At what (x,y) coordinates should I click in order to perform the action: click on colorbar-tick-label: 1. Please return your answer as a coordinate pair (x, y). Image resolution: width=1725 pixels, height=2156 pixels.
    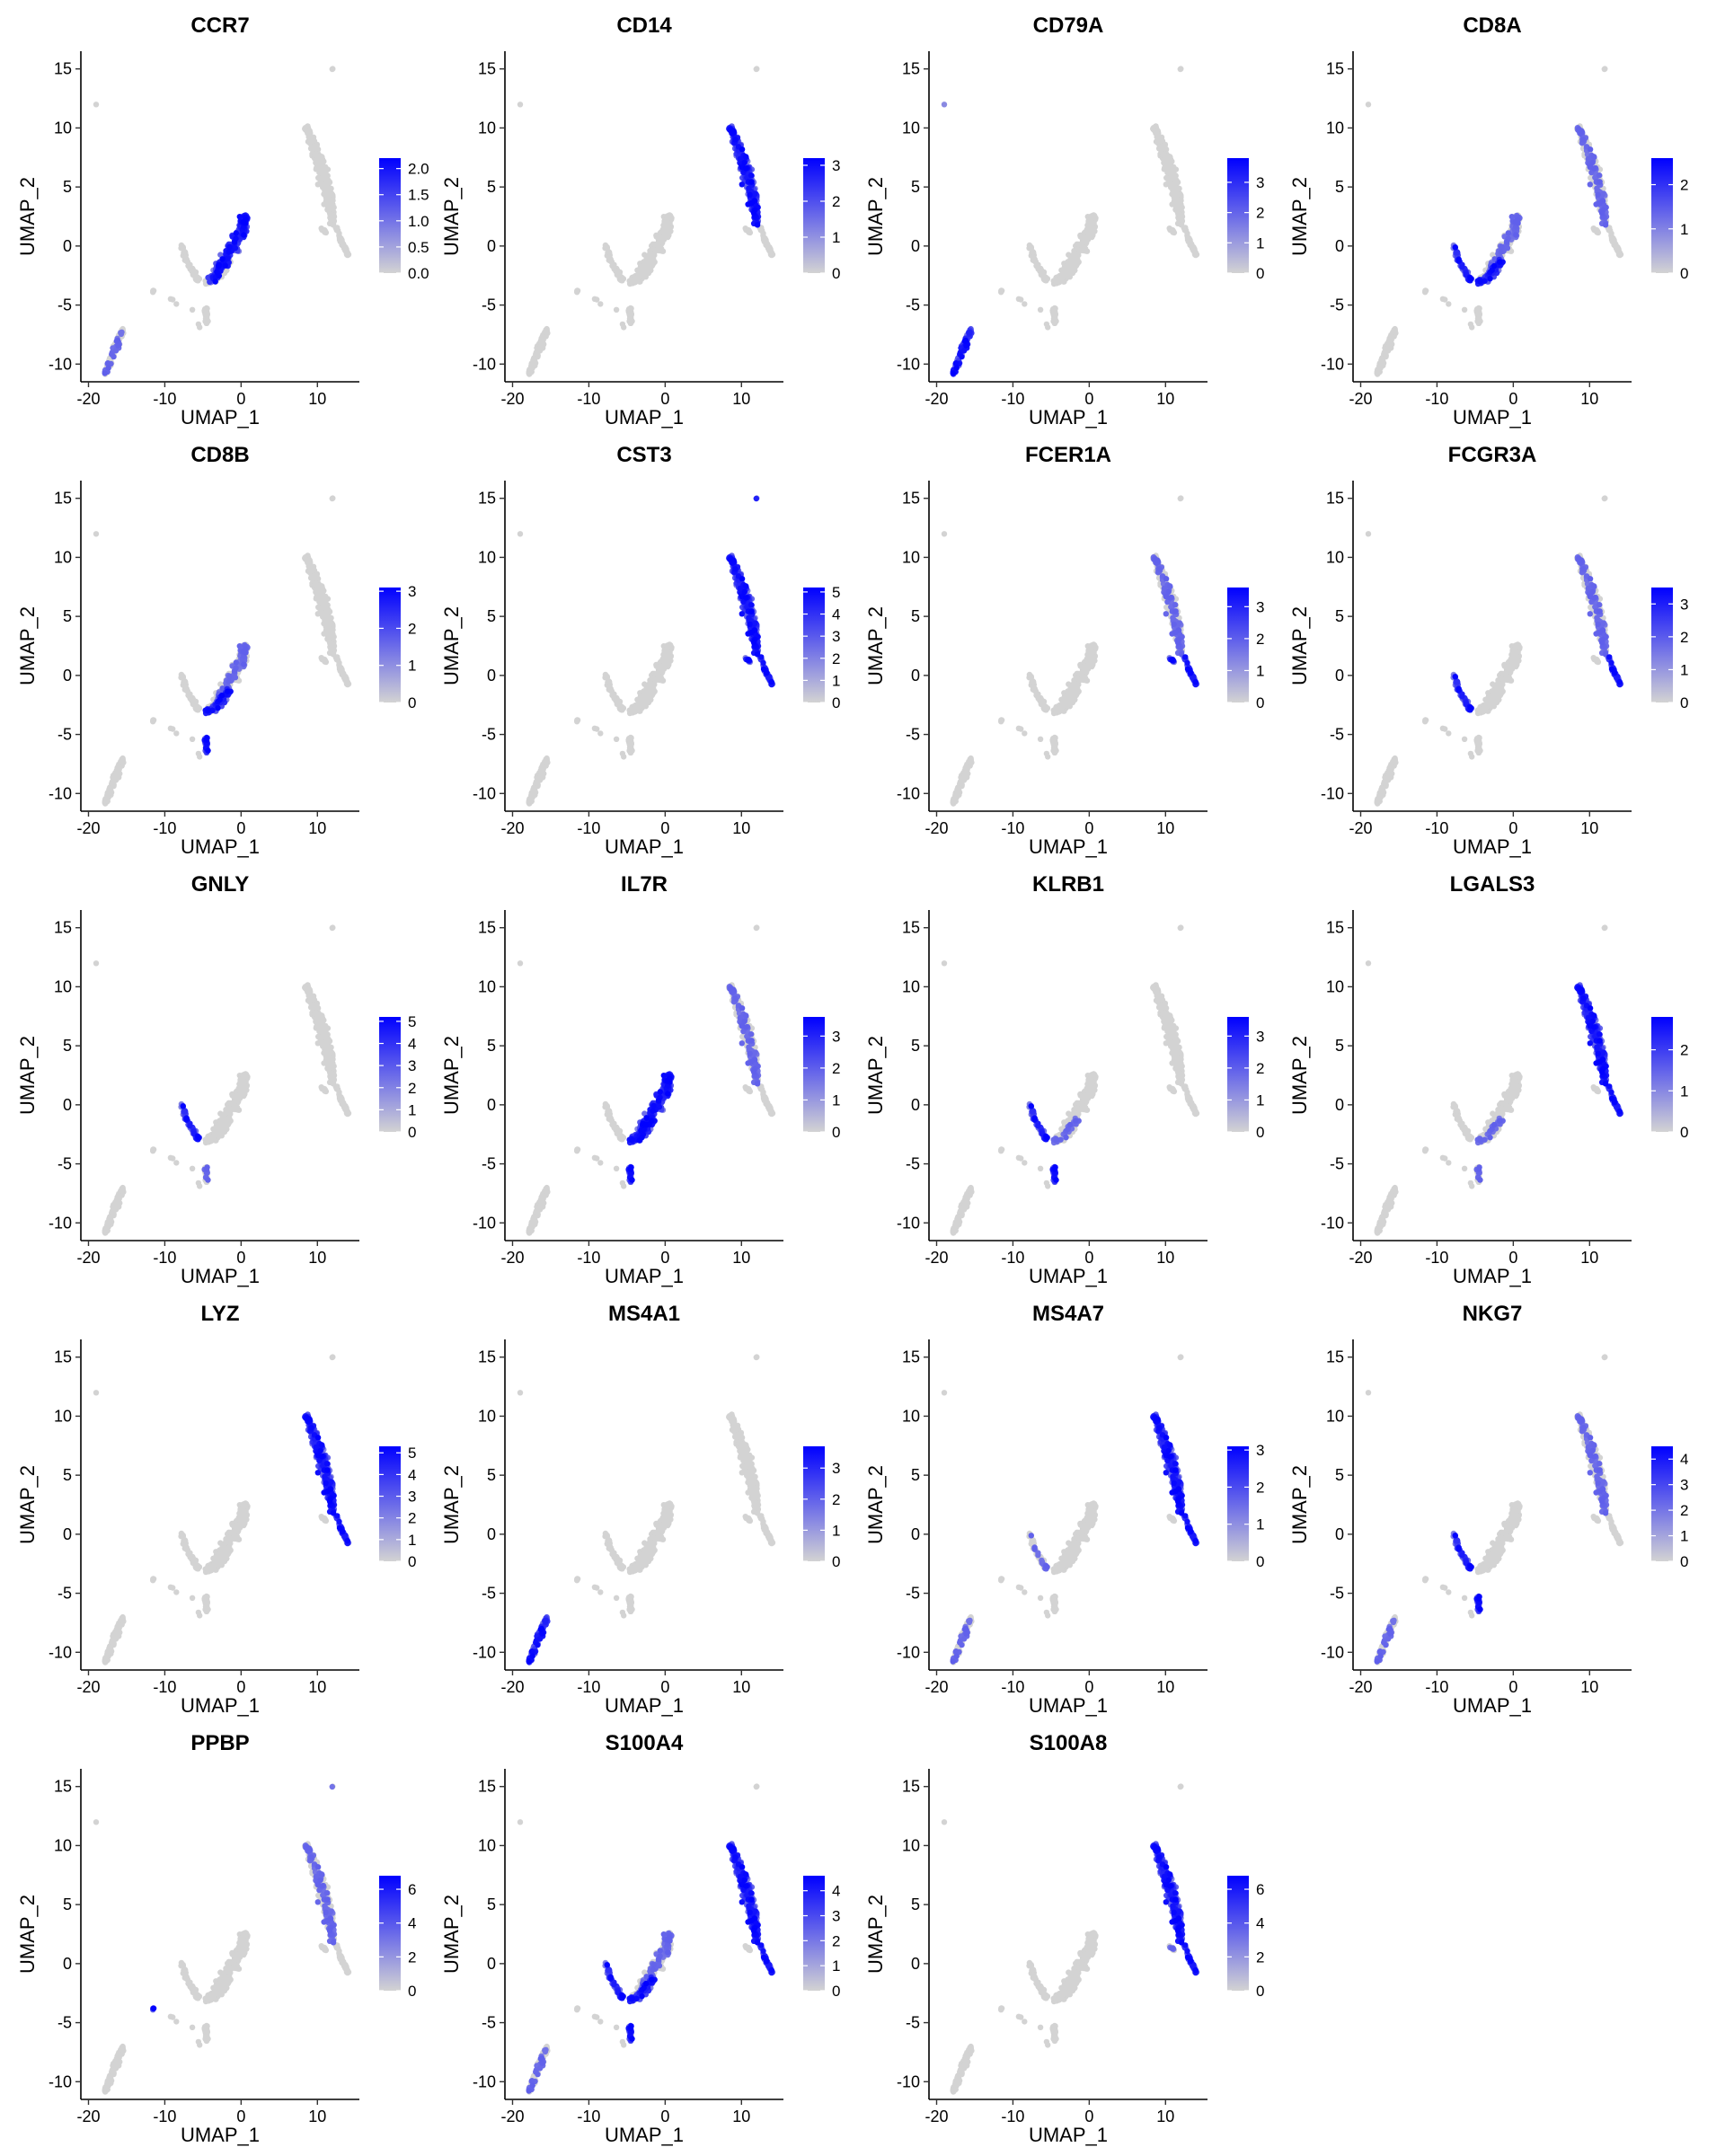
    Looking at the image, I should click on (836, 238).